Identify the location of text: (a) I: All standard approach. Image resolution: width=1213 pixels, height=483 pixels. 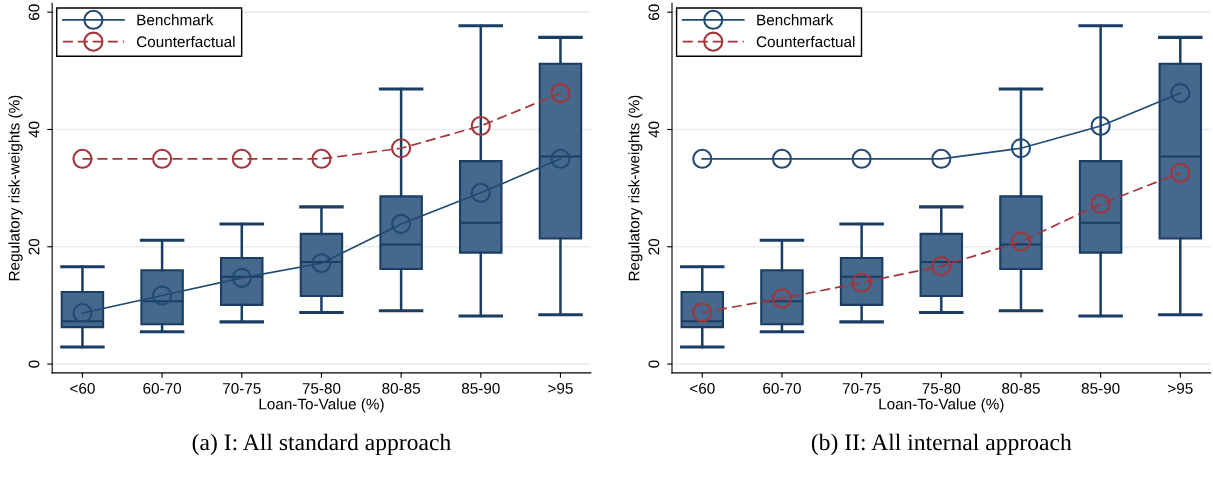
(321, 444).